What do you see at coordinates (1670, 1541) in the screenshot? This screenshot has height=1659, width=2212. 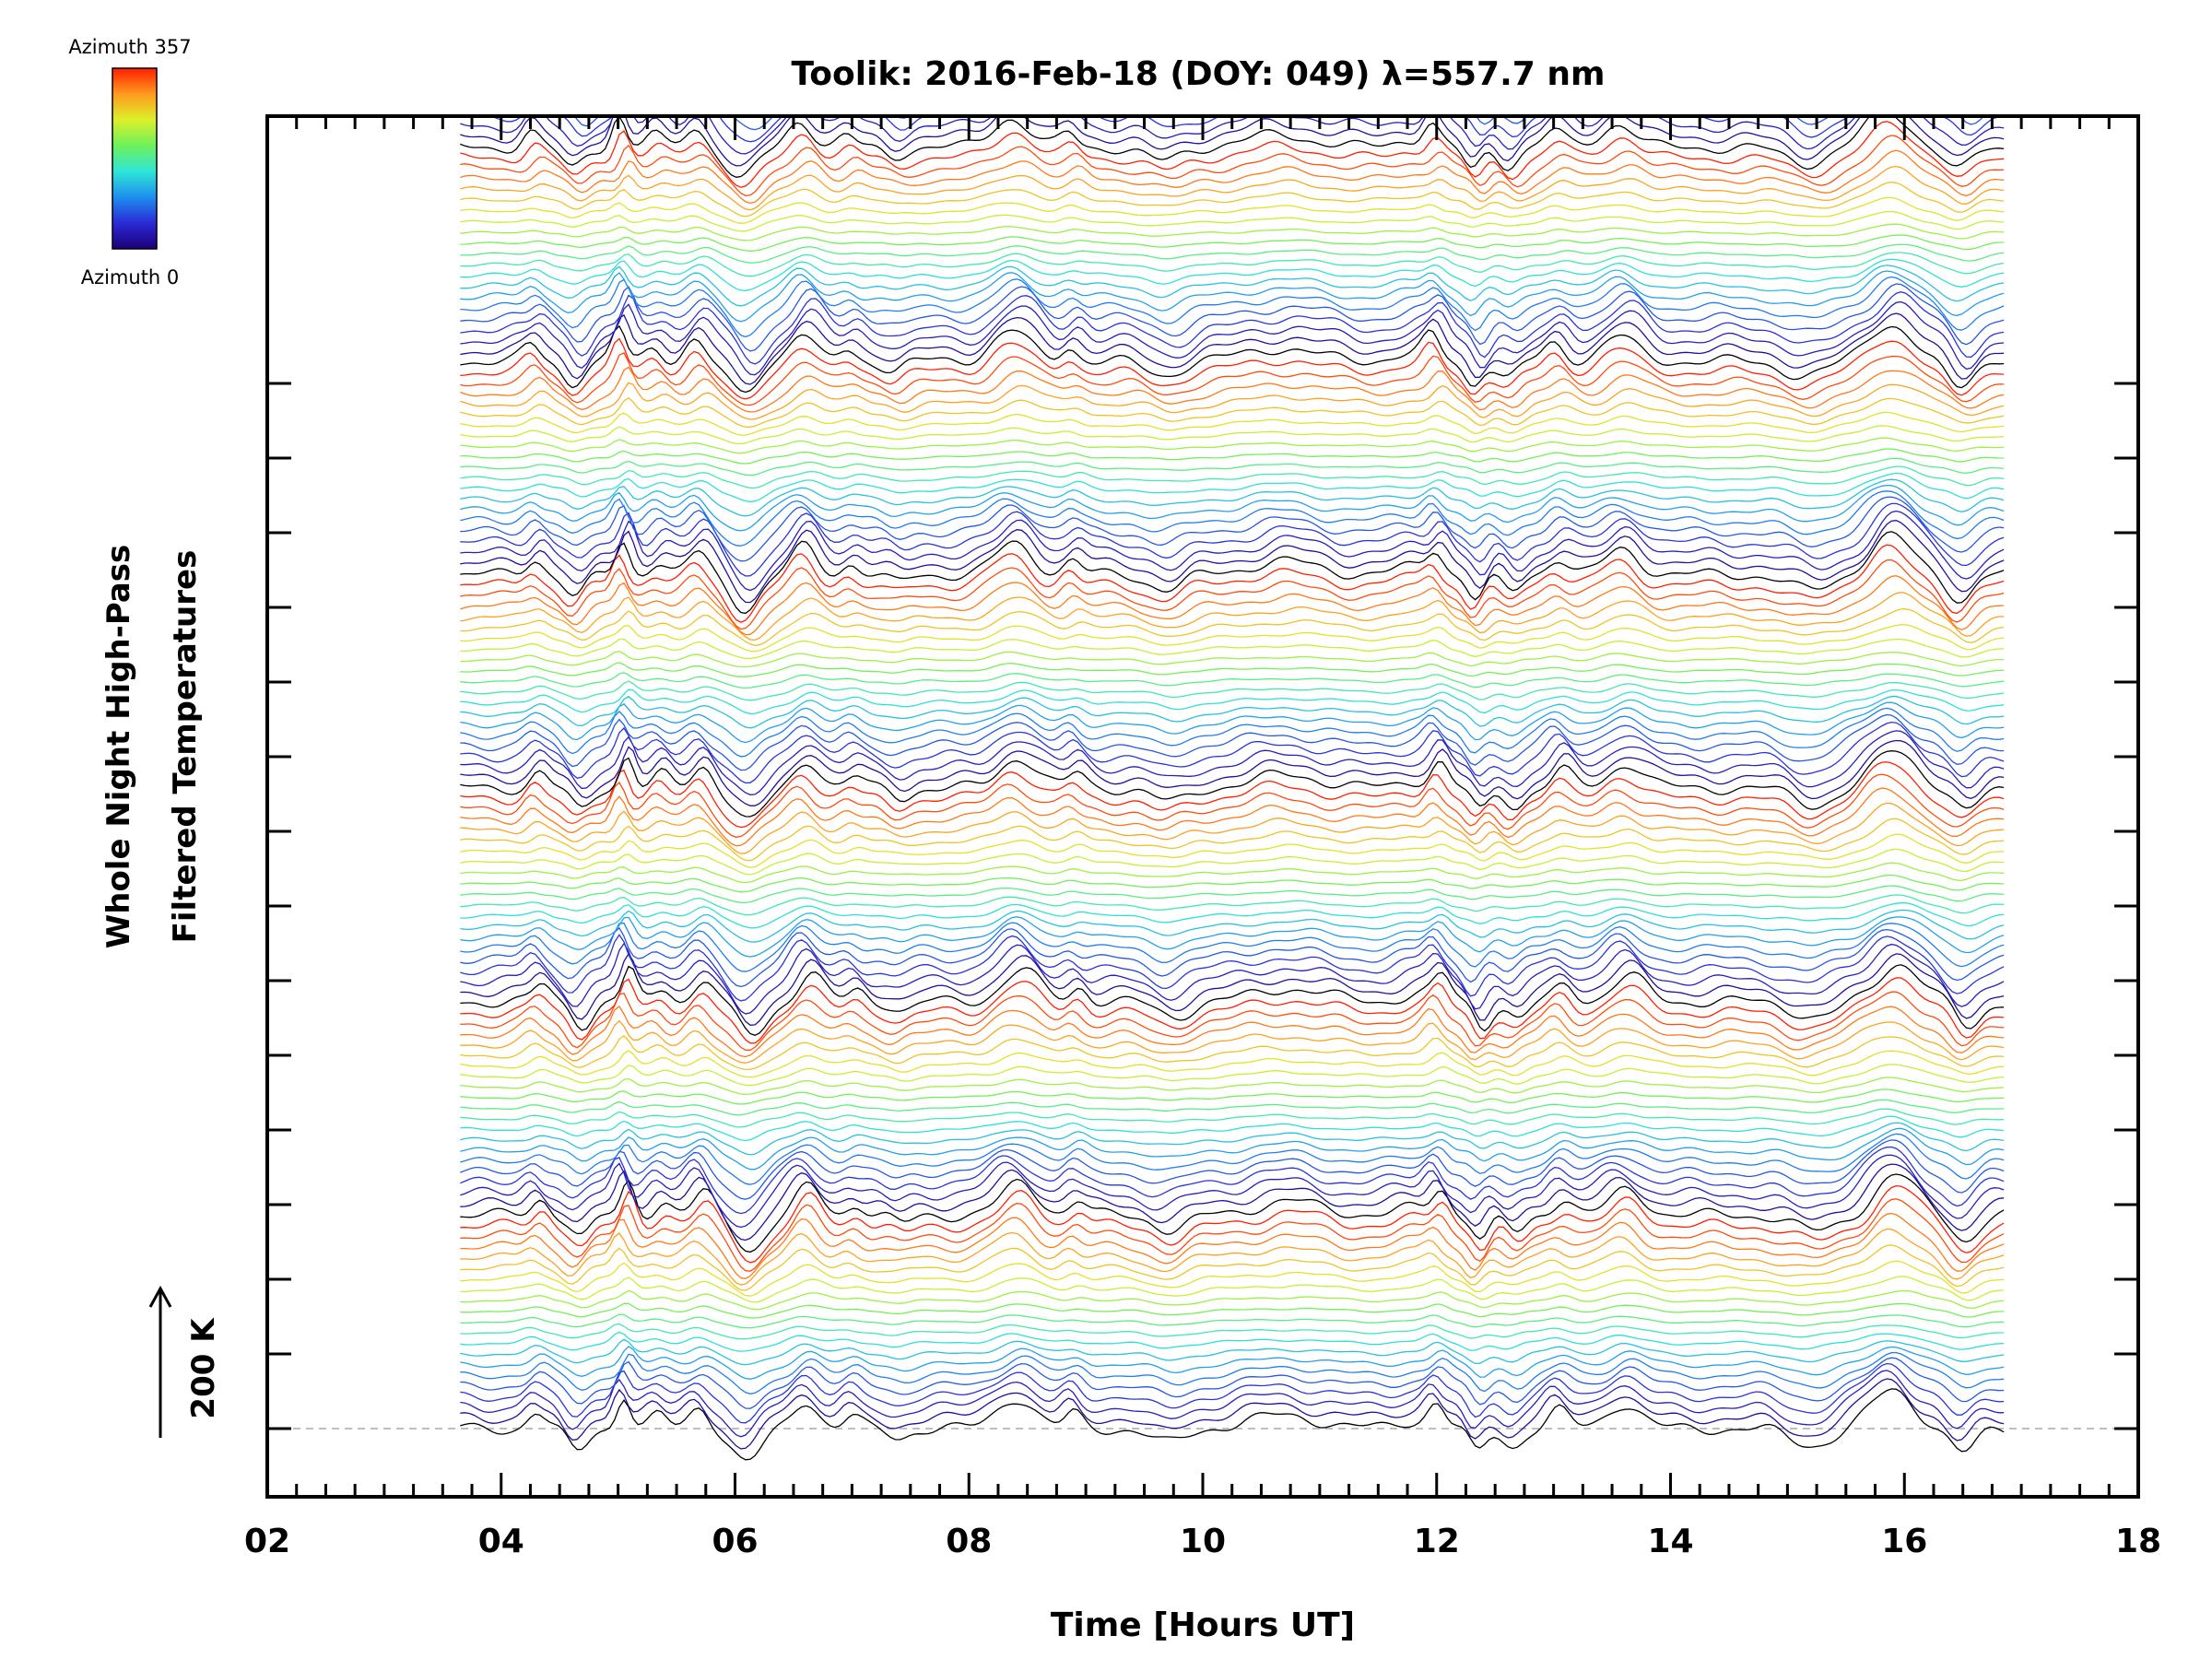 I see `x-tick-label: 14` at bounding box center [1670, 1541].